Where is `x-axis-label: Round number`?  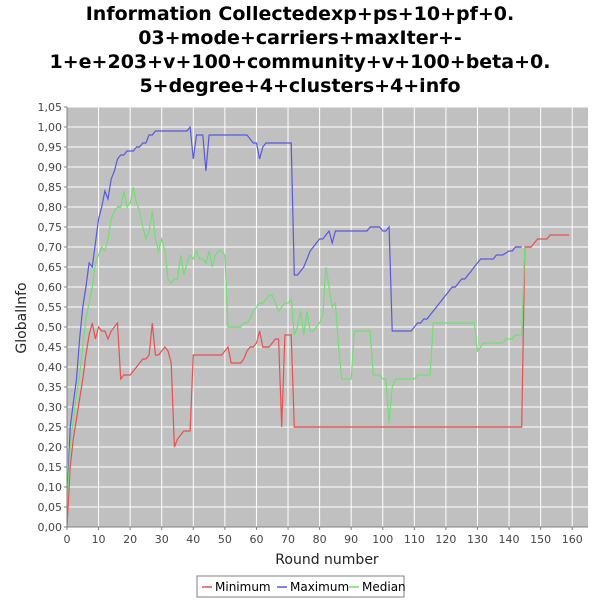
x-axis-label: Round number is located at coordinates (327, 560).